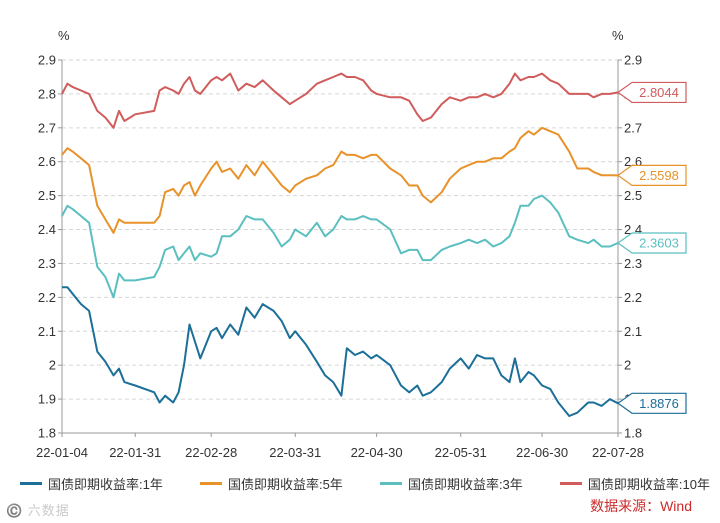 Image resolution: width=720 pixels, height=523 pixels. What do you see at coordinates (461, 452) in the screenshot?
I see `x-tick-label: 22-05-31` at bounding box center [461, 452].